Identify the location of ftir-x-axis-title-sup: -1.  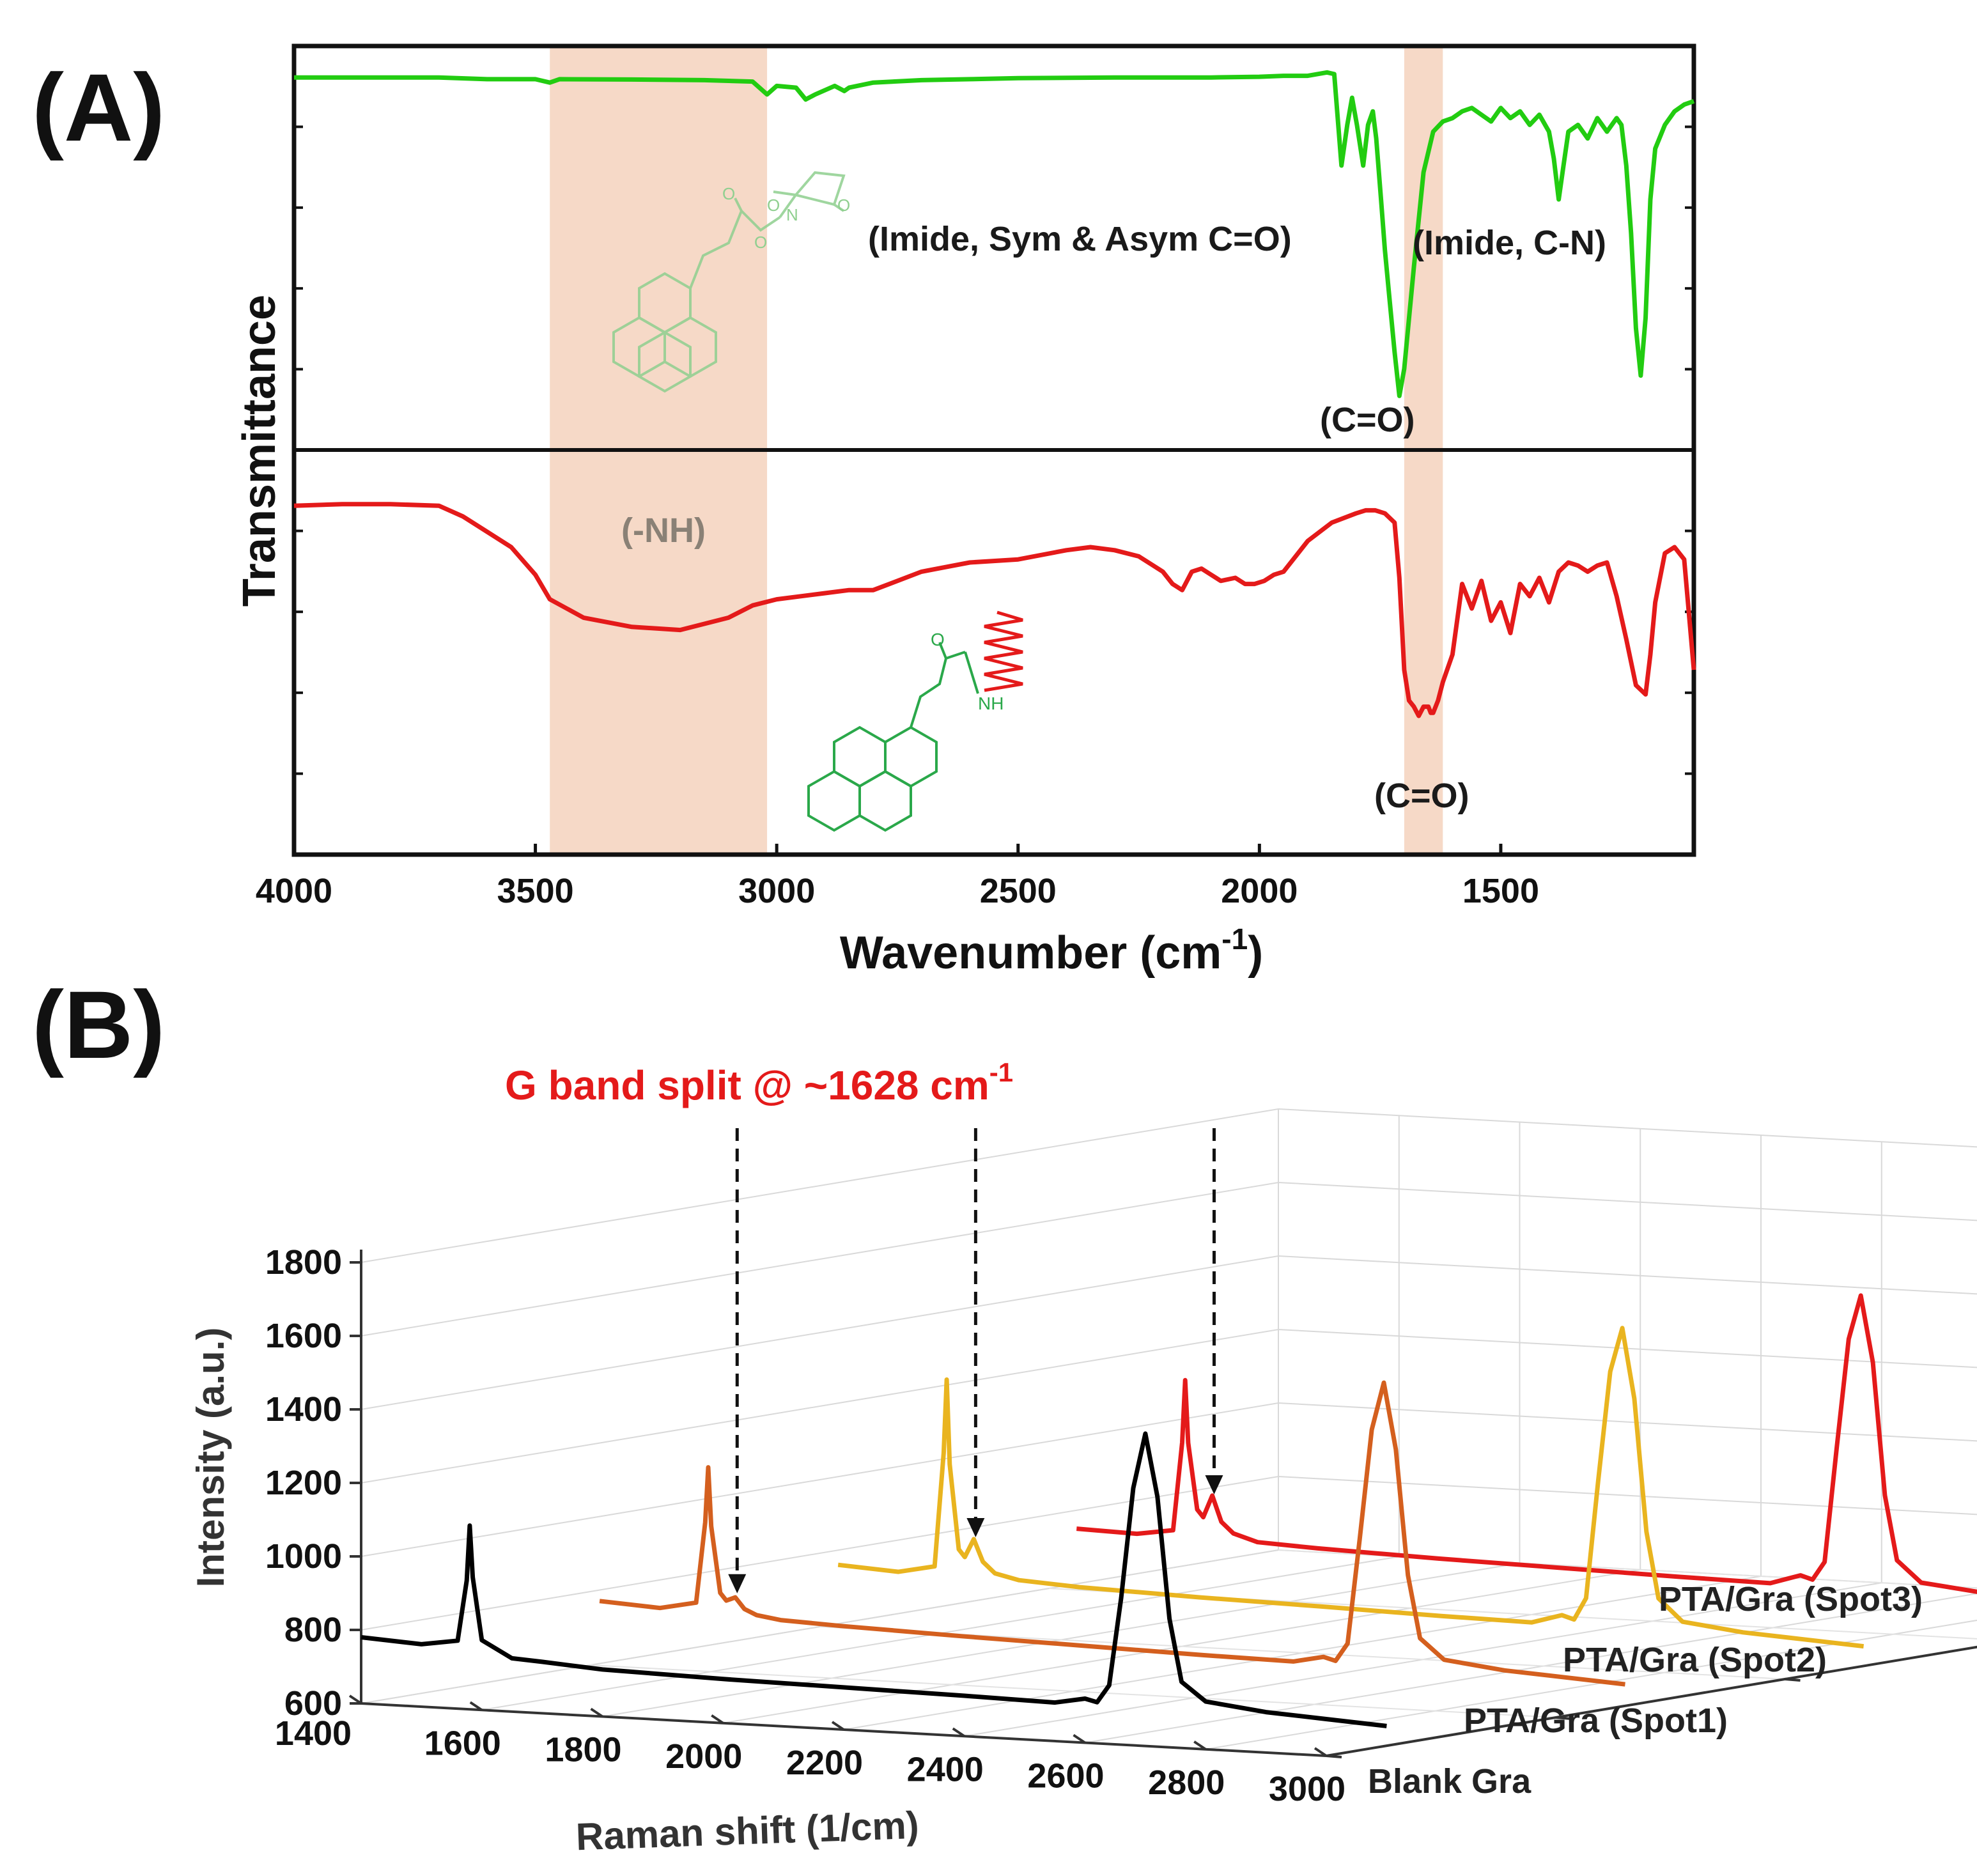
(1234, 939).